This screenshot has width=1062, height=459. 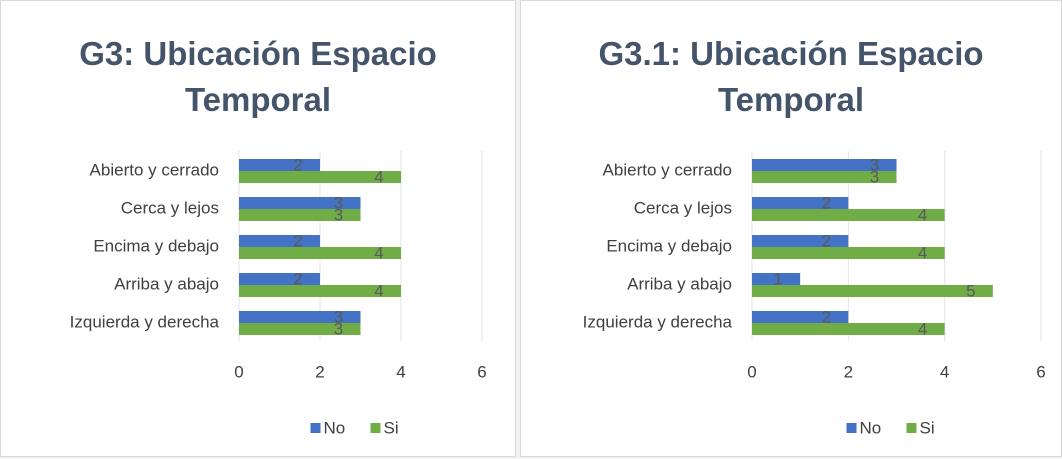 What do you see at coordinates (791, 76) in the screenshot?
I see `chart-title: G3.1: Ubicación Espacio Temporal` at bounding box center [791, 76].